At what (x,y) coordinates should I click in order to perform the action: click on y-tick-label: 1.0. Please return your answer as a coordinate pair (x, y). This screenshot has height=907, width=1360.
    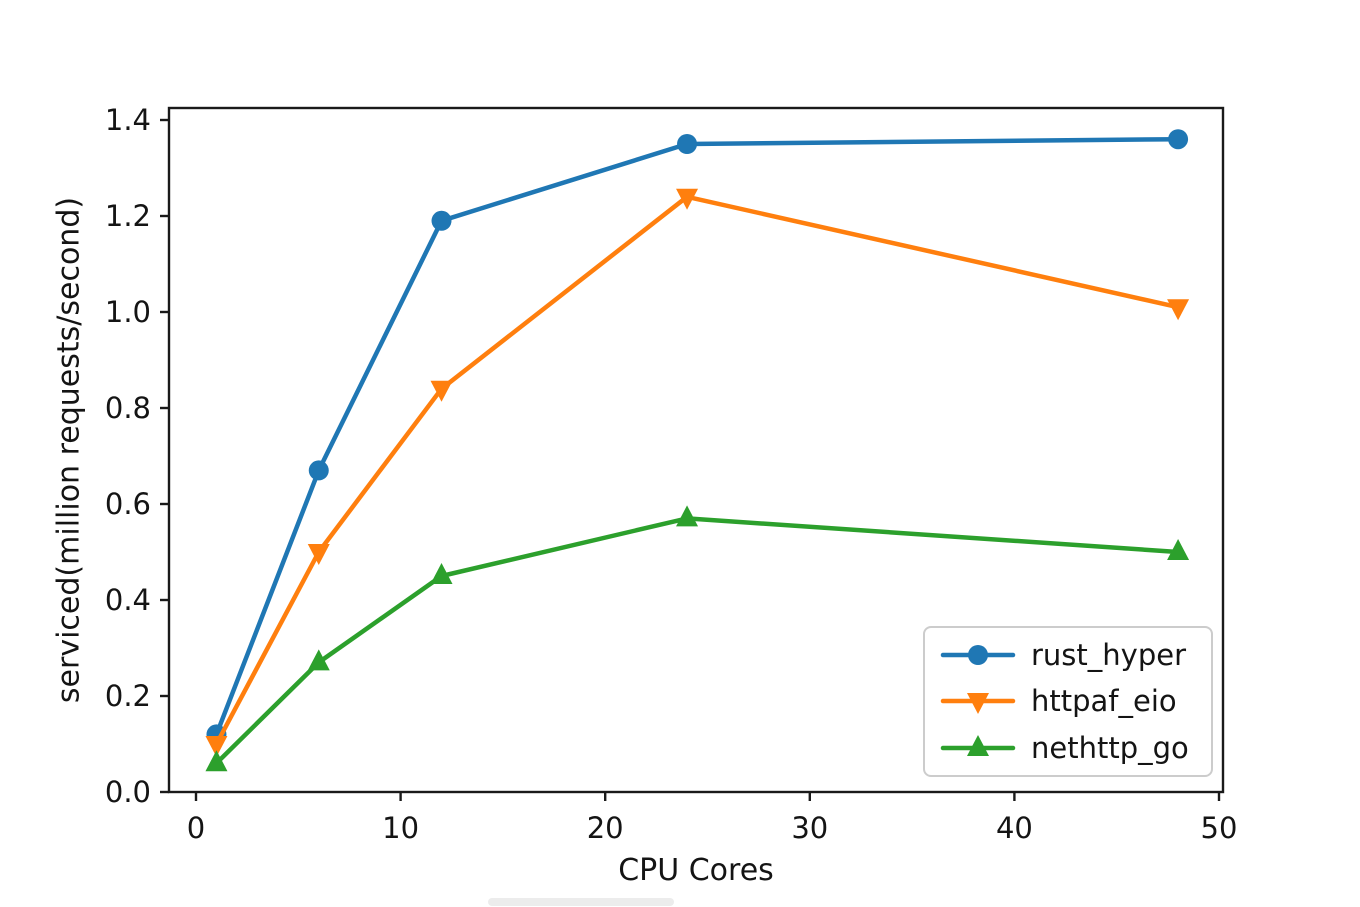
    Looking at the image, I should click on (128, 312).